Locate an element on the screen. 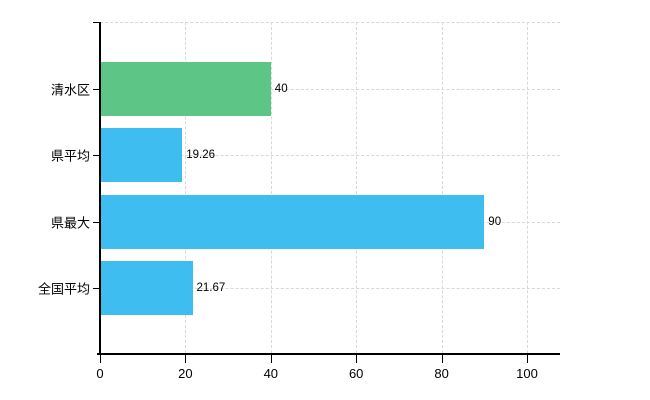  x-tick-label: 60 is located at coordinates (356, 373).